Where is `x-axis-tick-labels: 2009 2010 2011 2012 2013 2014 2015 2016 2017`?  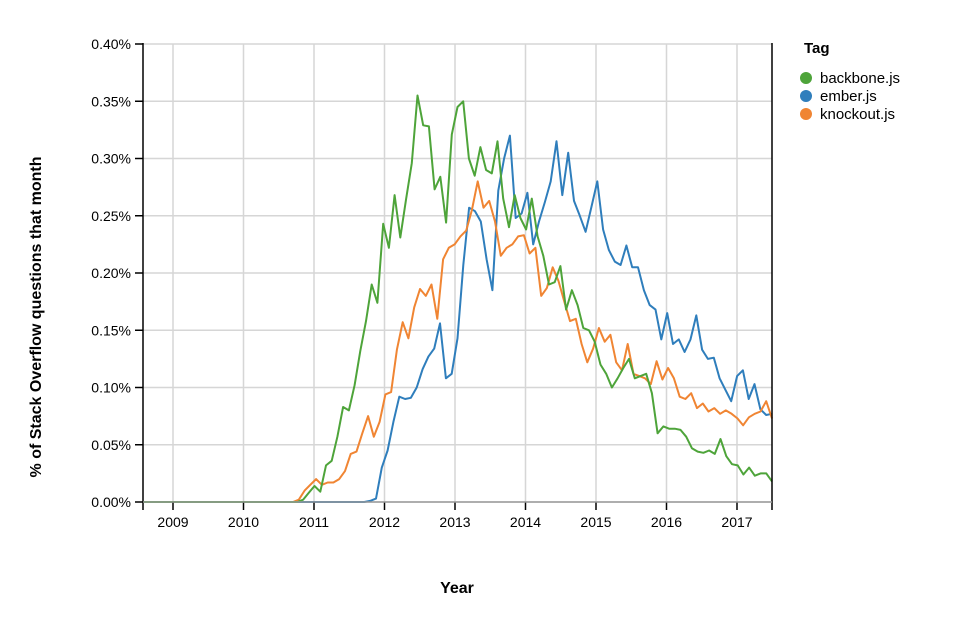 x-axis-tick-labels: 2009 2010 2011 2012 2013 2014 2015 2016 2017 is located at coordinates (454, 522).